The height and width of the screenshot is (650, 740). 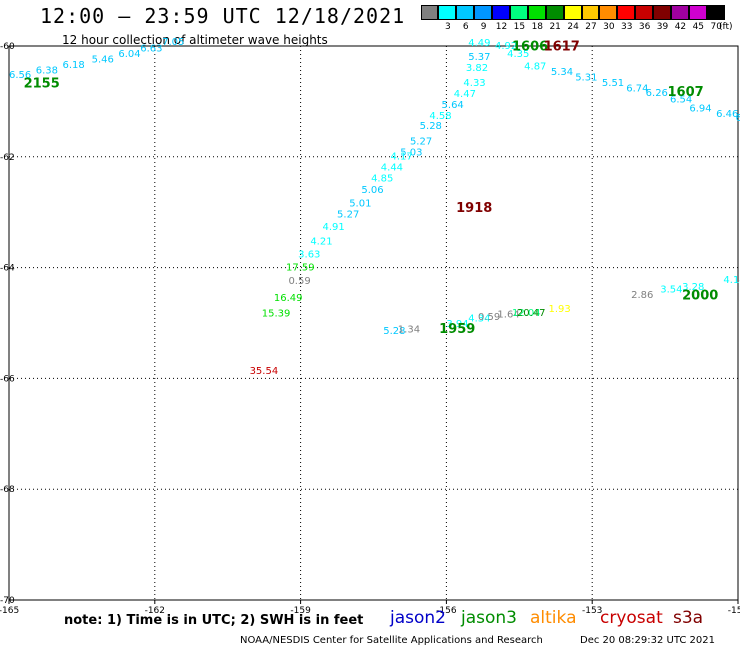 What do you see at coordinates (457, 324) in the screenshot?
I see `wave-height-value: 3.94` at bounding box center [457, 324].